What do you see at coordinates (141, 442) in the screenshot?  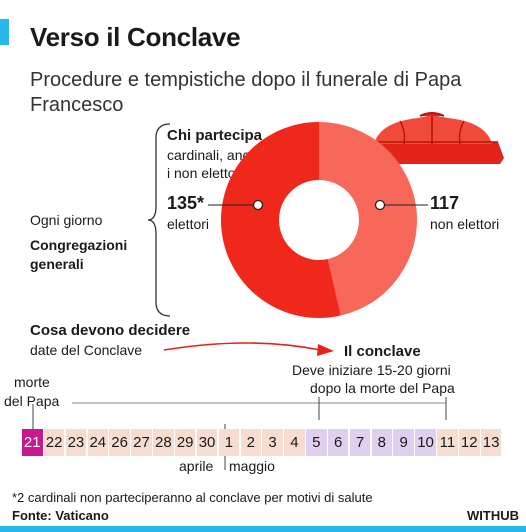 I see `timeline-day: 27` at bounding box center [141, 442].